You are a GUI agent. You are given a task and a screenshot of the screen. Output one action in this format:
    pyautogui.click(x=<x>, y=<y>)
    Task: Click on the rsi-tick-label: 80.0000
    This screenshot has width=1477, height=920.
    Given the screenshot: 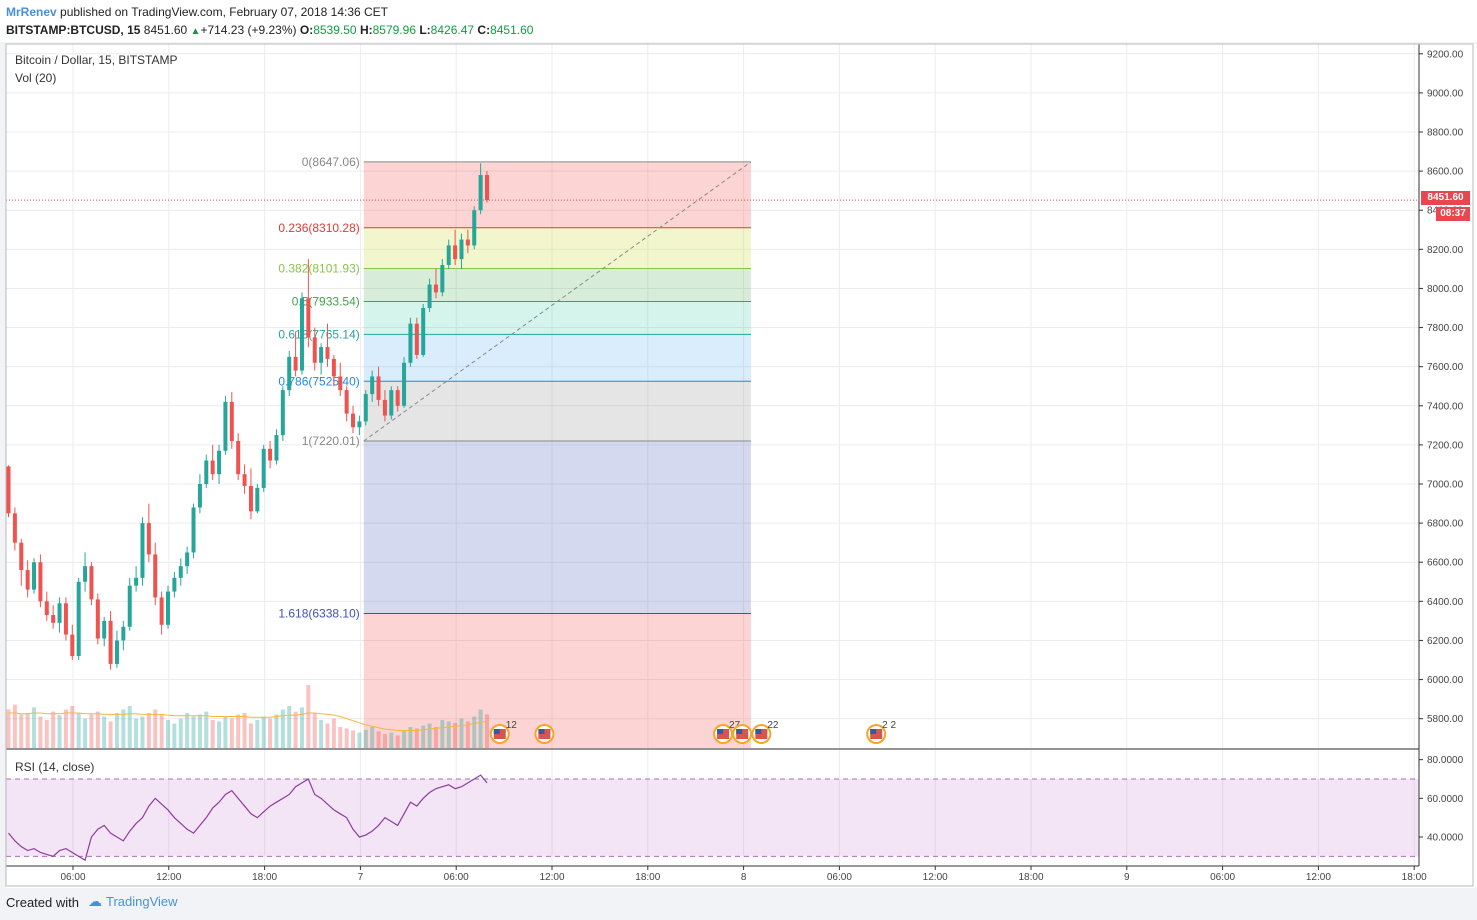 What is the action you would take?
    pyautogui.click(x=1445, y=760)
    